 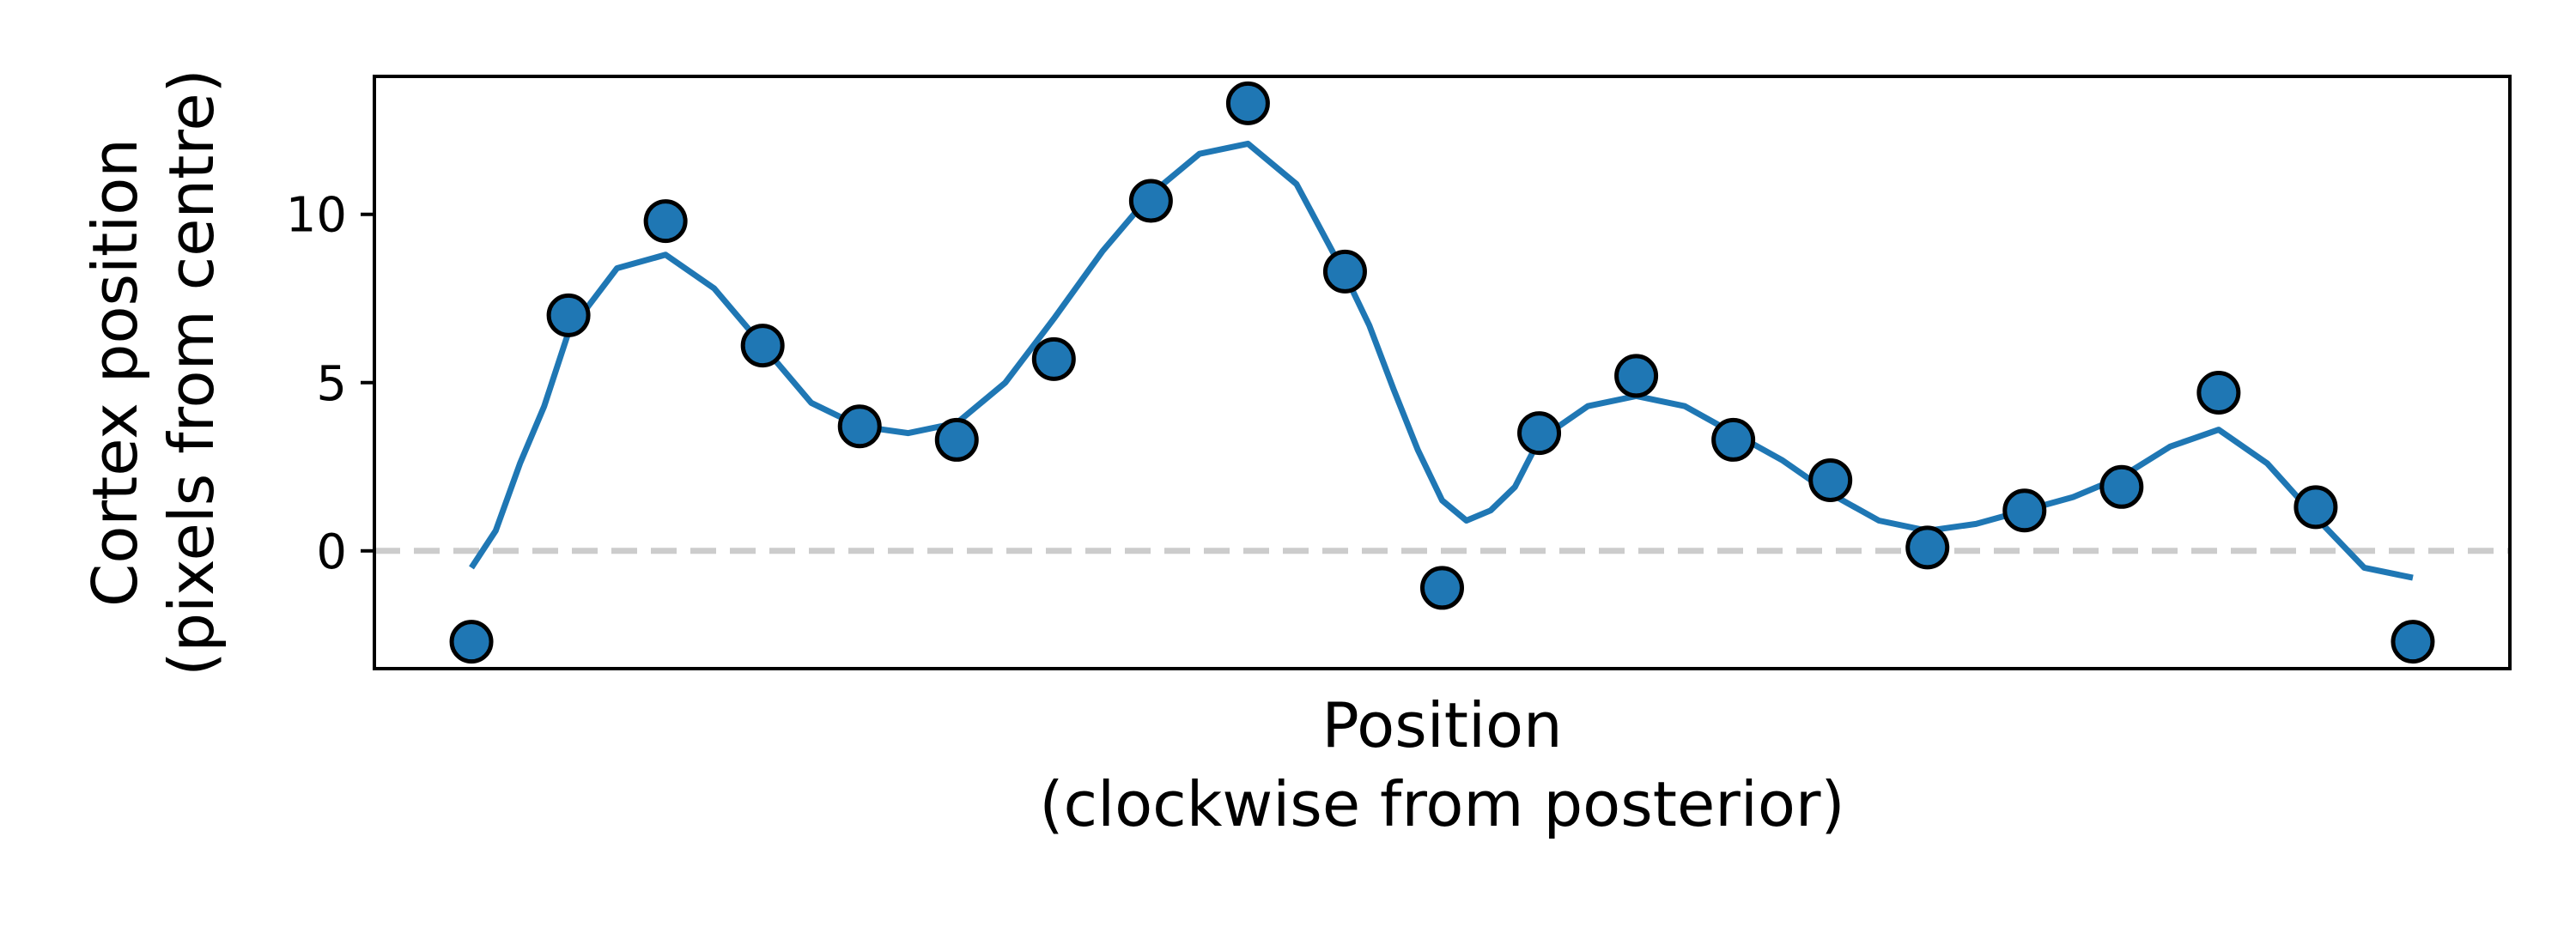 What do you see at coordinates (115, 372) in the screenshot?
I see `y-axis-label-line1: Cortex position` at bounding box center [115, 372].